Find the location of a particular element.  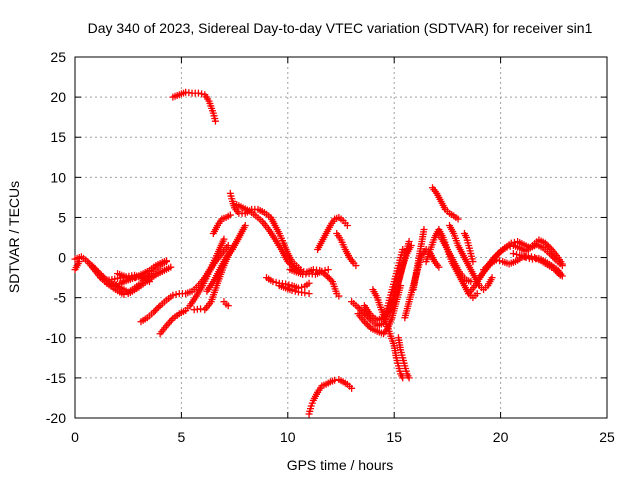

series-s17 is located at coordinates (332, 233).